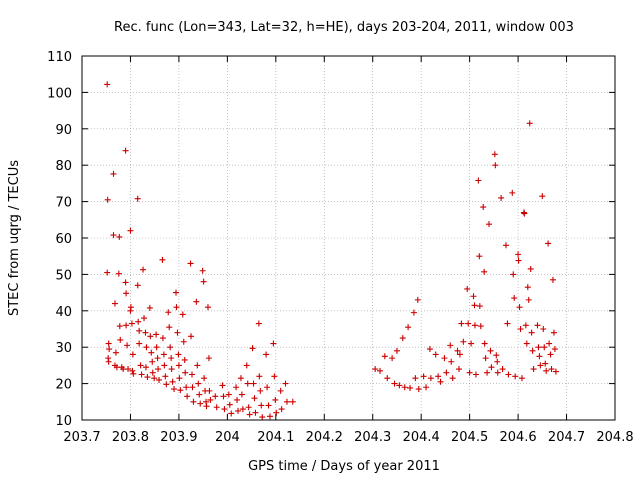 The image size is (640, 480). What do you see at coordinates (63, 275) in the screenshot?
I see `y-tick-label: 50` at bounding box center [63, 275].